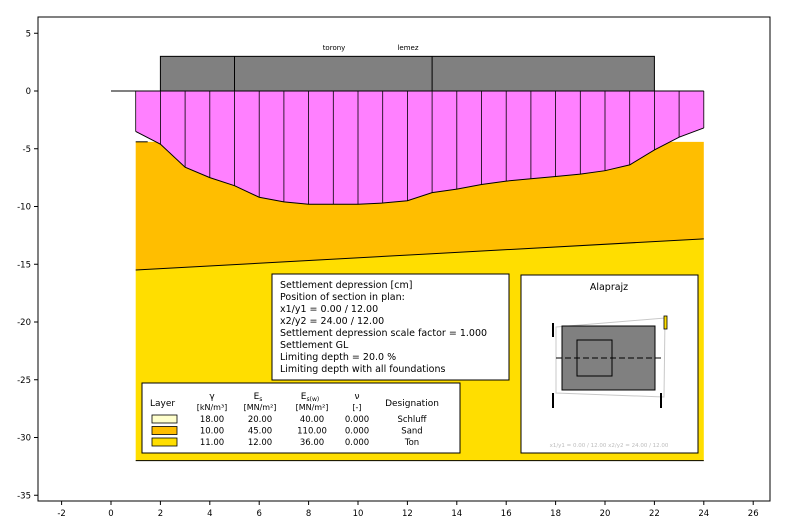  Describe the element at coordinates (310, 397) in the screenshot. I see `legend-header-esw: Es(w)` at that location.